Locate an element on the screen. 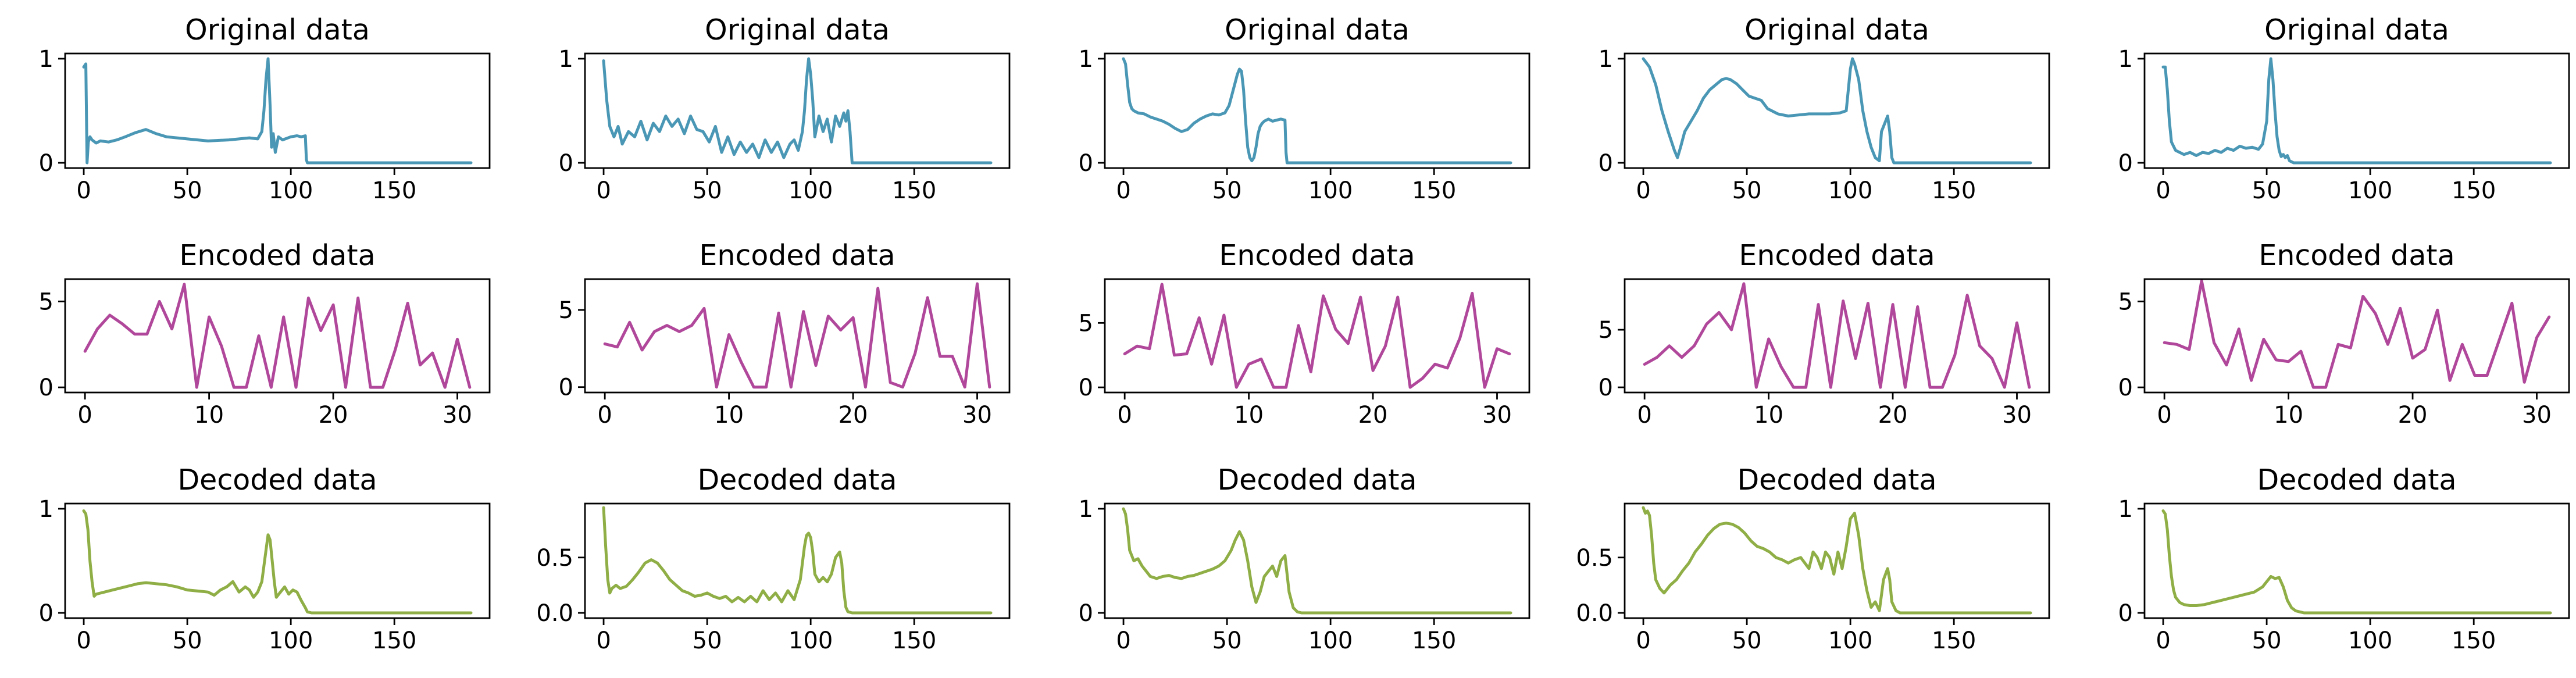 The height and width of the screenshot is (678, 2576). panel-original-2: Original data 0 50 100 150 0 1 is located at coordinates (785, 108).